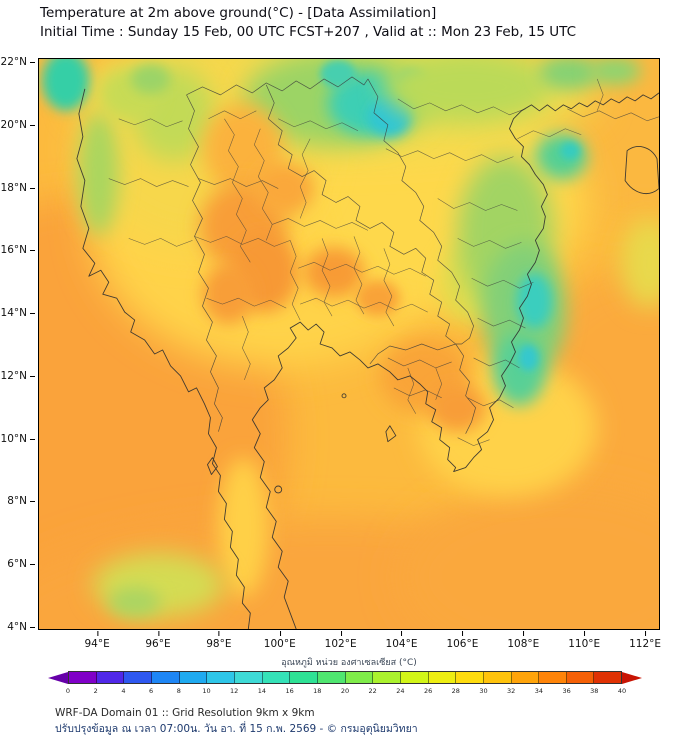  Describe the element at coordinates (18, 313) in the screenshot. I see `y-tick-label: 14°N` at that location.